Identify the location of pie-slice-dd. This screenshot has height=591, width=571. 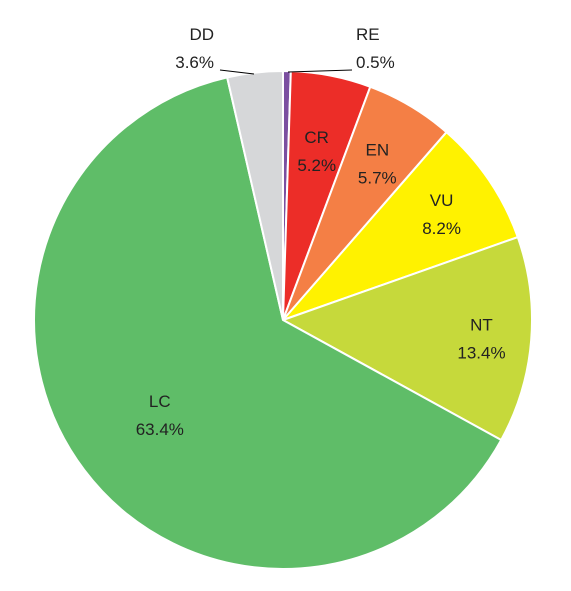
(254, 195).